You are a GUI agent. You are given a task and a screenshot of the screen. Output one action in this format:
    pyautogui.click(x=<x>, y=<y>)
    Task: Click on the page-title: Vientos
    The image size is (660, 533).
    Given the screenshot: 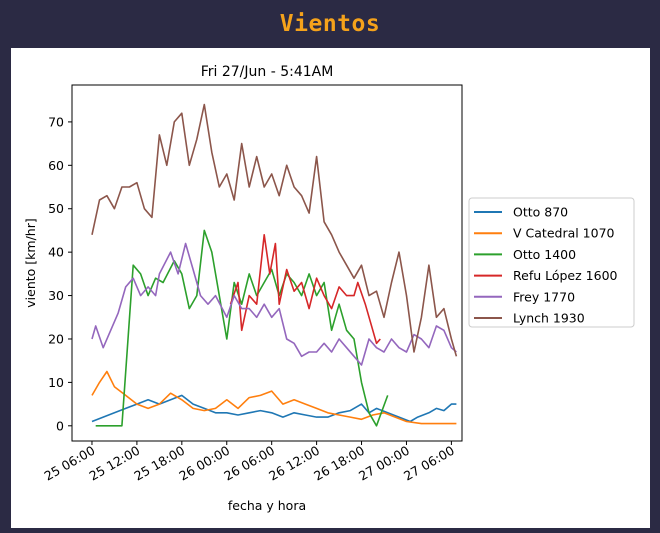 What is the action you would take?
    pyautogui.click(x=330, y=24)
    